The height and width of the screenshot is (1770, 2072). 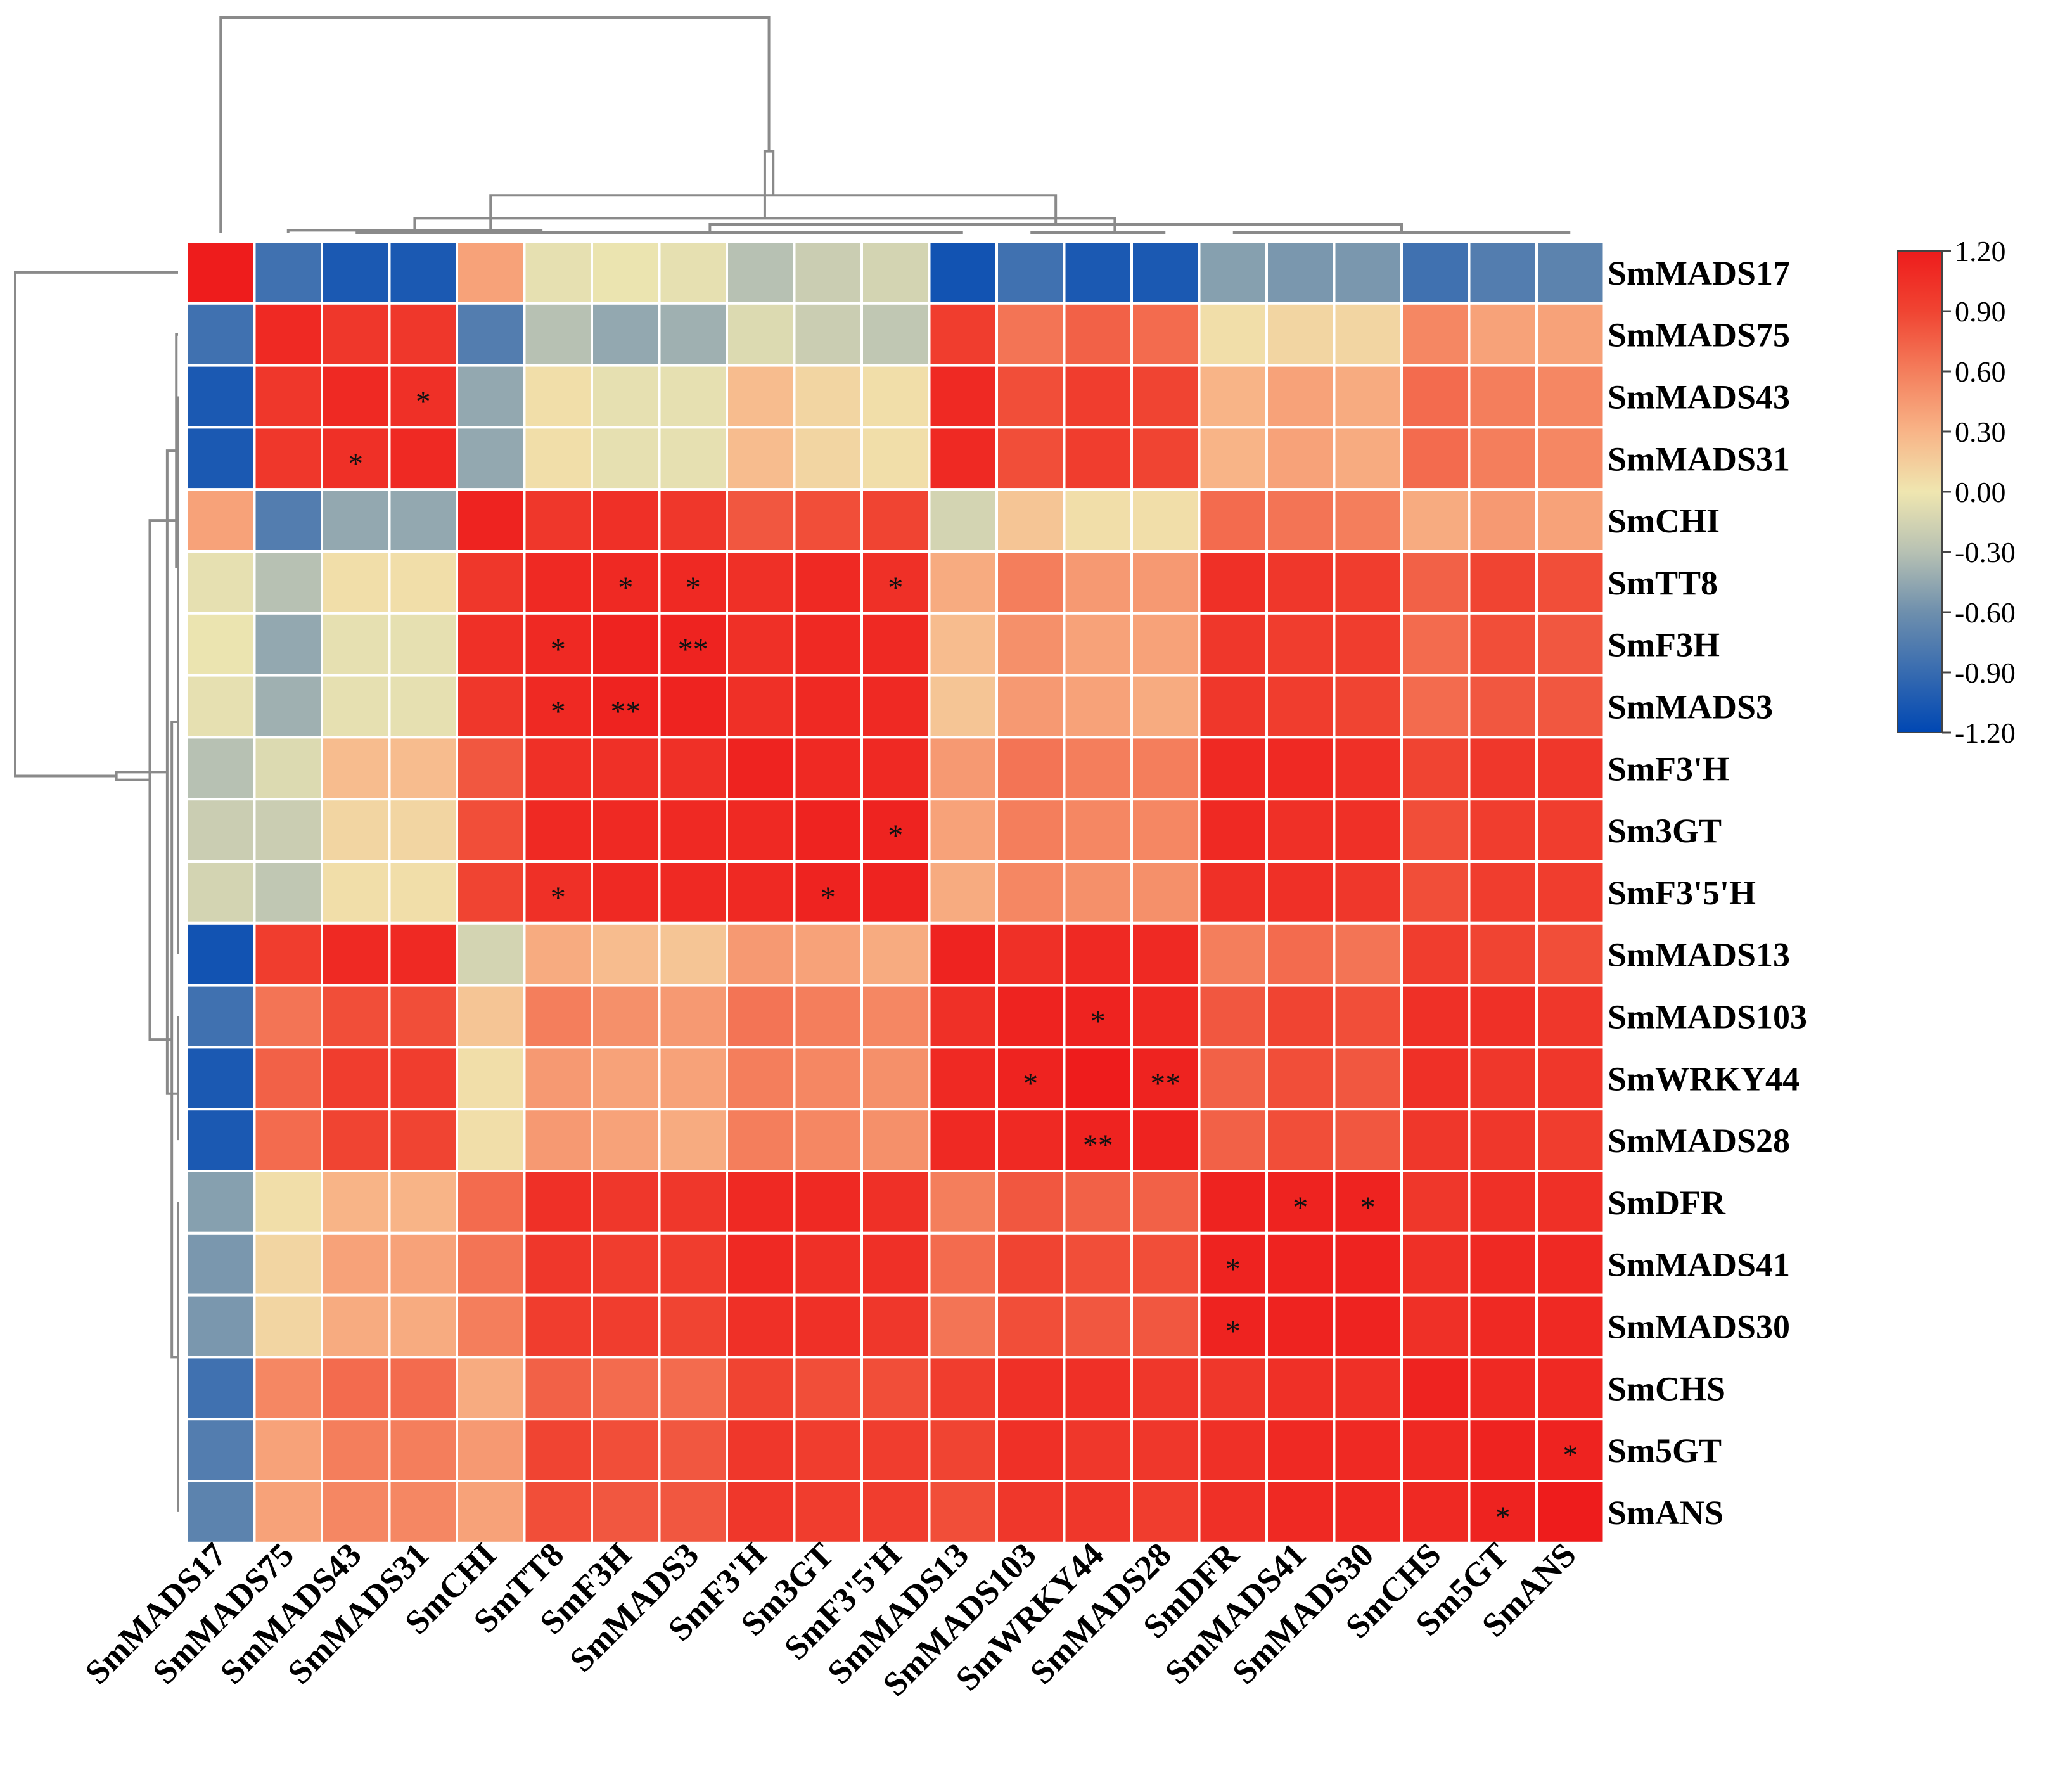 What do you see at coordinates (1980, 311) in the screenshot?
I see `colorbar-tick-label: 0.90` at bounding box center [1980, 311].